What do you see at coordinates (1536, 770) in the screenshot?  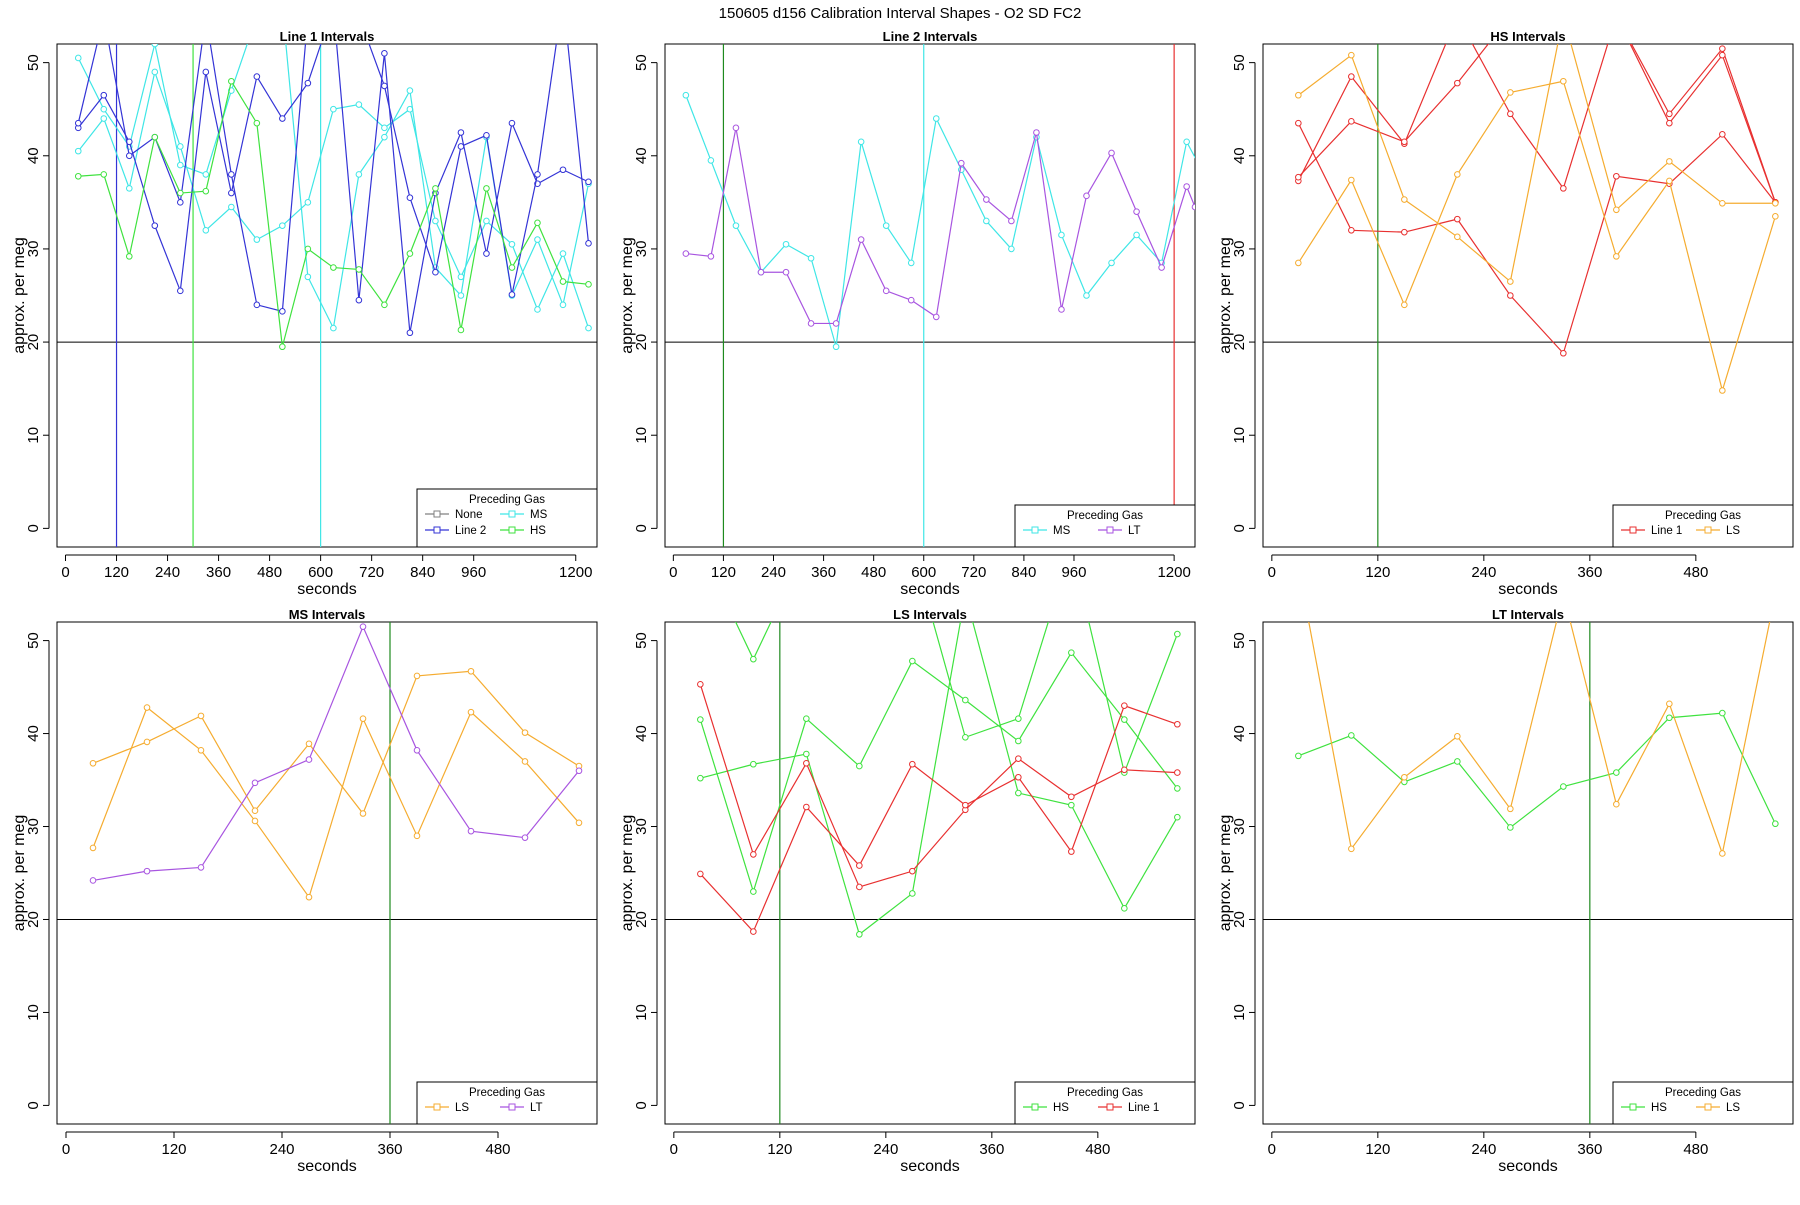 I see `series-line` at bounding box center [1536, 770].